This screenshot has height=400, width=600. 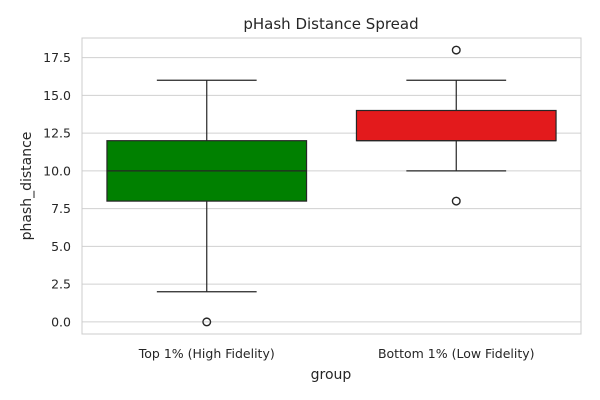 I want to click on y-tick-label: 12.5, so click(x=57, y=133).